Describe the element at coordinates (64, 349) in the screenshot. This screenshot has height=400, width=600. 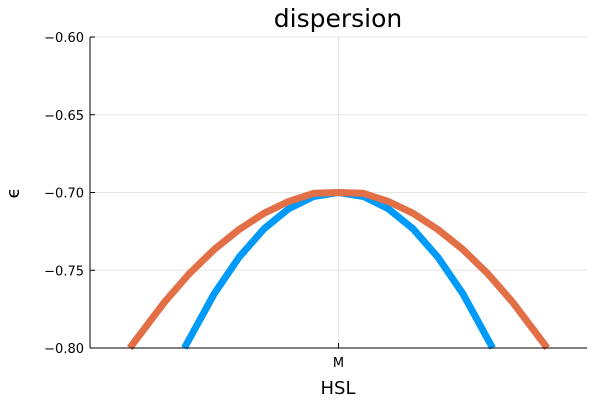
I see `y-tick-label: −0.80` at that location.